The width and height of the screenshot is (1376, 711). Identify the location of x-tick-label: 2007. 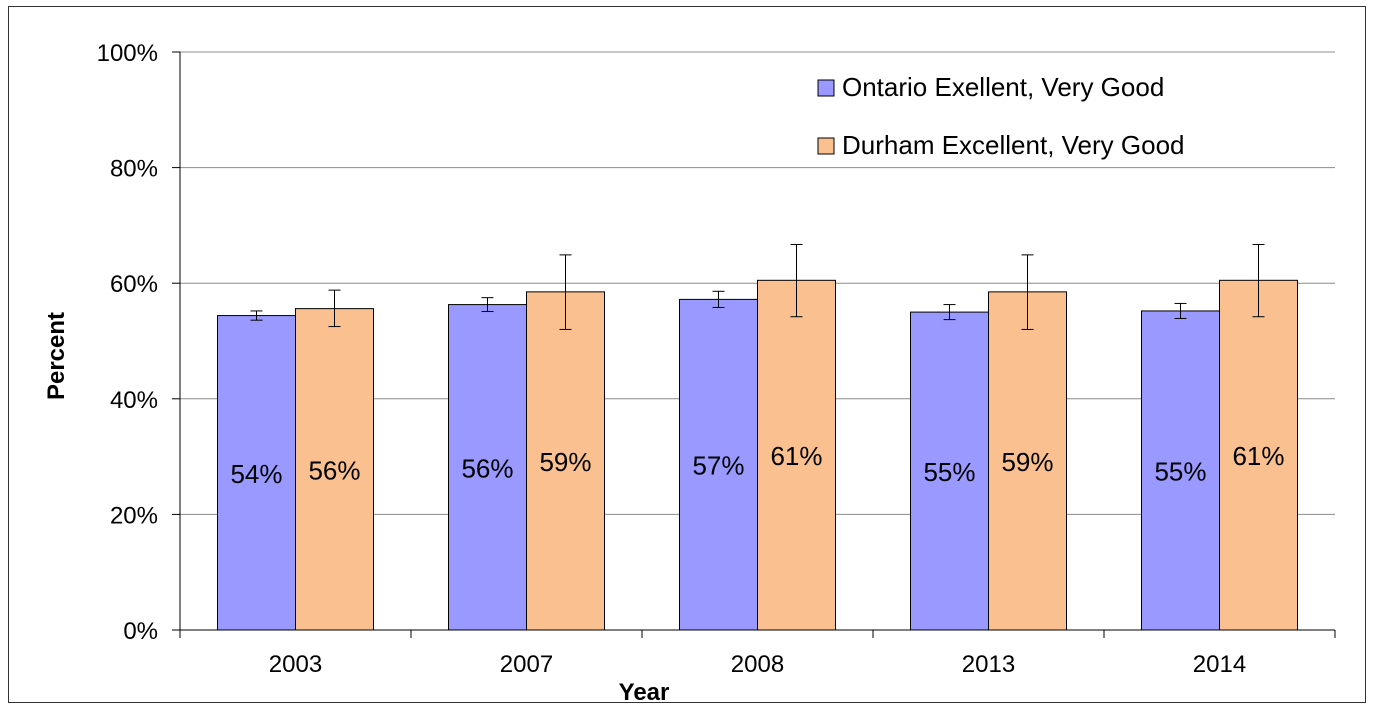
(526, 664).